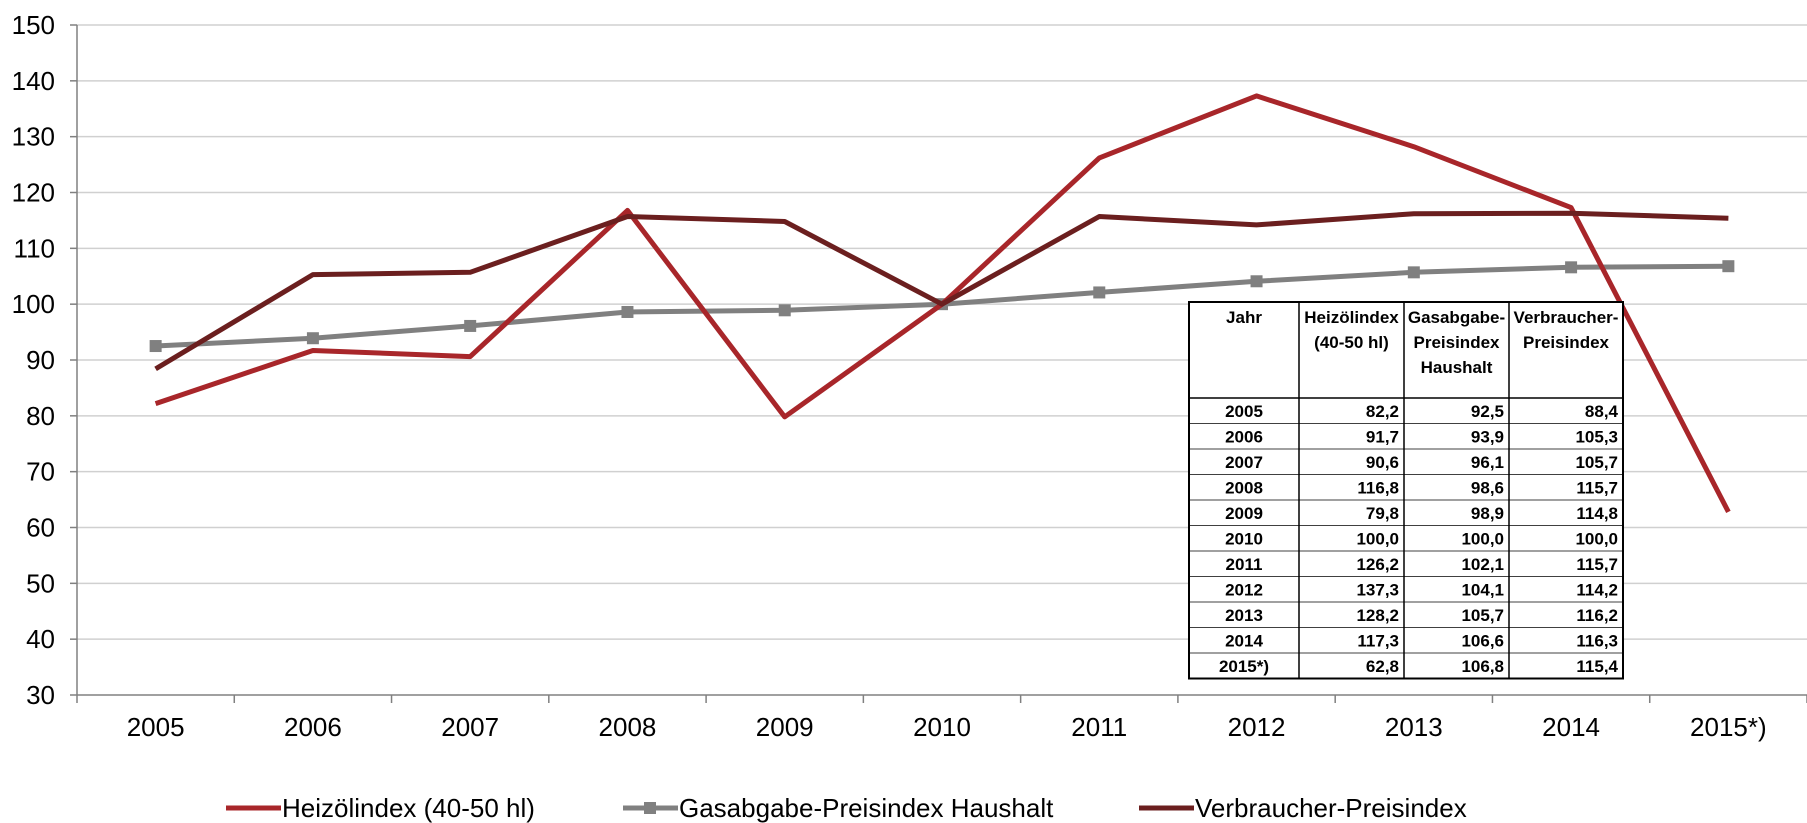  What do you see at coordinates (33, 137) in the screenshot?
I see `y-tick-label: 130` at bounding box center [33, 137].